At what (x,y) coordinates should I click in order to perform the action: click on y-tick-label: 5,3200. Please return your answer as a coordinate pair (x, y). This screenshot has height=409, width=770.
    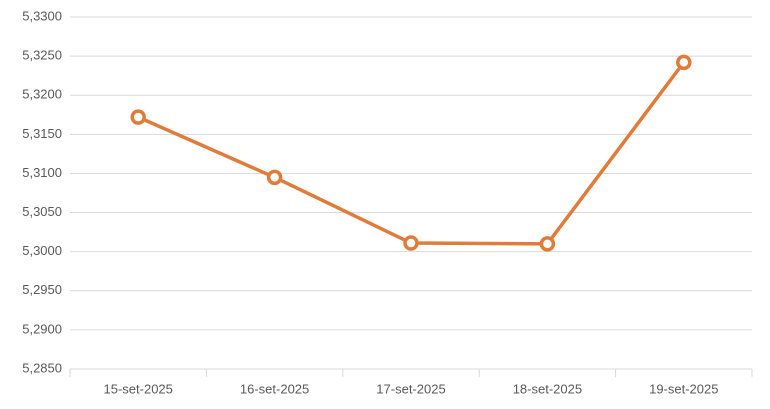
    Looking at the image, I should click on (42, 94).